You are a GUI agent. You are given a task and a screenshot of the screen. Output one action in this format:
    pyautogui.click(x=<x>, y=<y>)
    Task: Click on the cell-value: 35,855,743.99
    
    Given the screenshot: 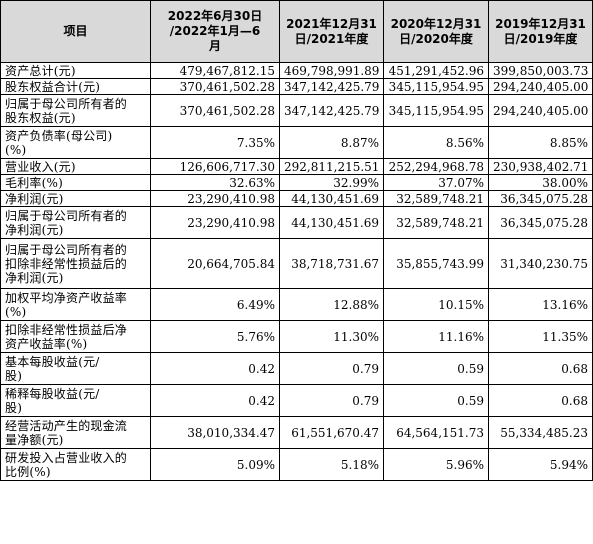 What is the action you would take?
    pyautogui.click(x=436, y=263)
    